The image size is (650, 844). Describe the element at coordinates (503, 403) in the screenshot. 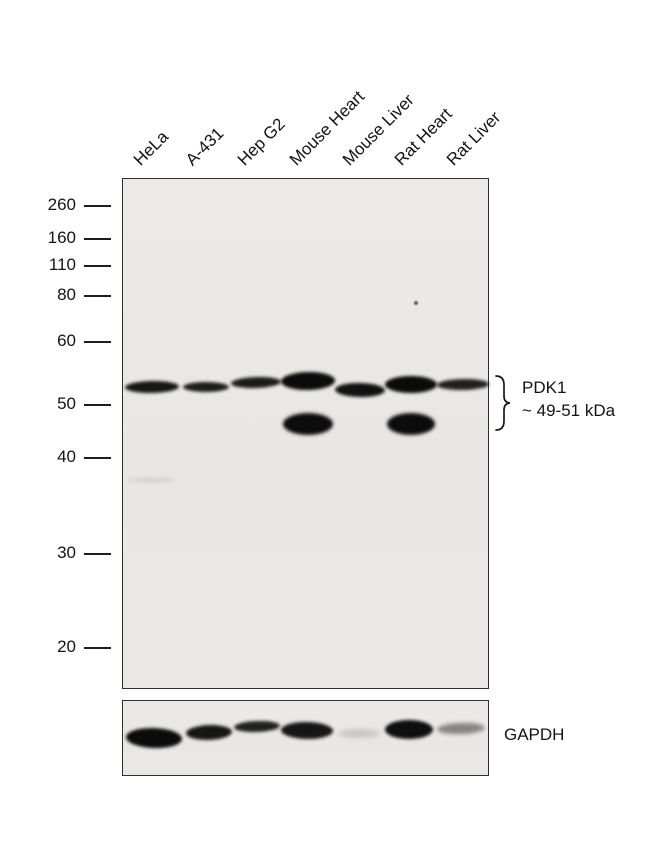

I see `annotation-bracket` at that location.